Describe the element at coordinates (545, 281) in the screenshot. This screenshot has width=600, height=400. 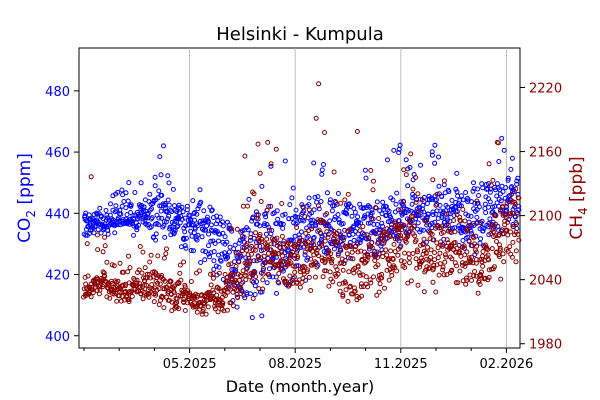
I see `right-tick-label: 2040` at that location.